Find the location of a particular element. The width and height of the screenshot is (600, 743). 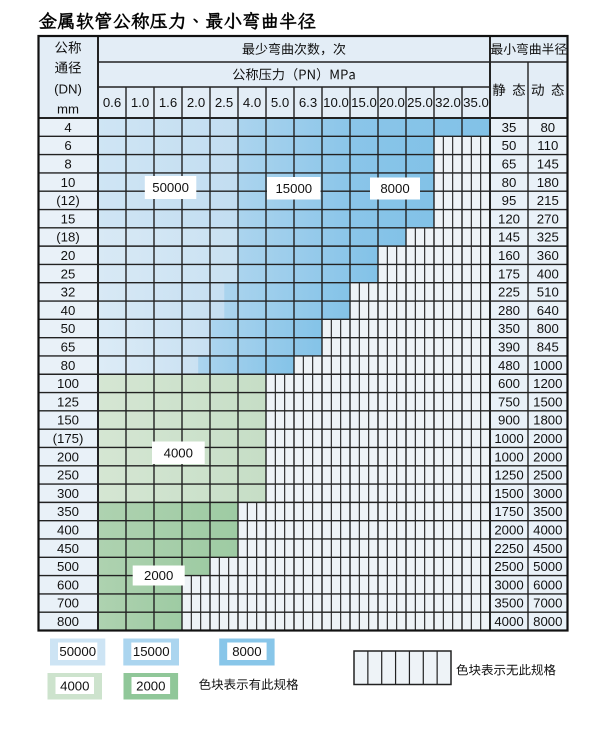

svg-text: 4.0 is located at coordinates (252, 102).